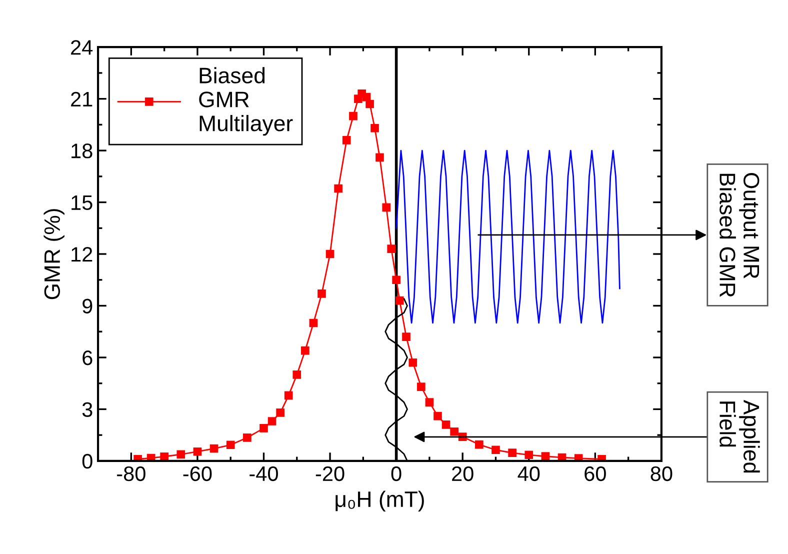  I want to click on text: Output MR Biased GMR, so click(740, 235).